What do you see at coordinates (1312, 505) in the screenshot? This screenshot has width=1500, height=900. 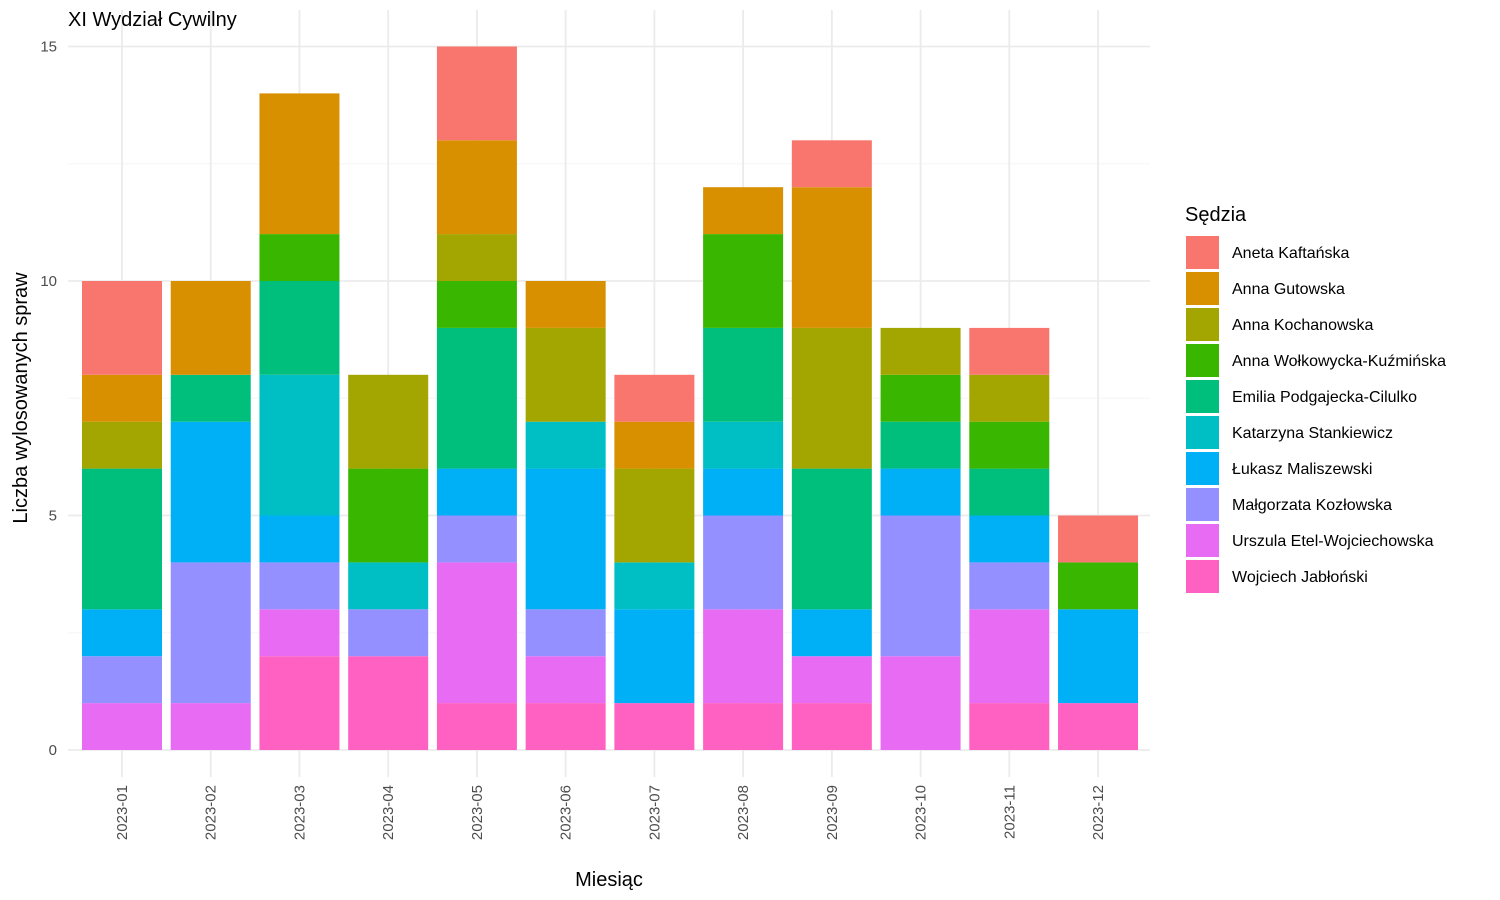 I see `legend-label: Małgorzata Kozłowska` at bounding box center [1312, 505].